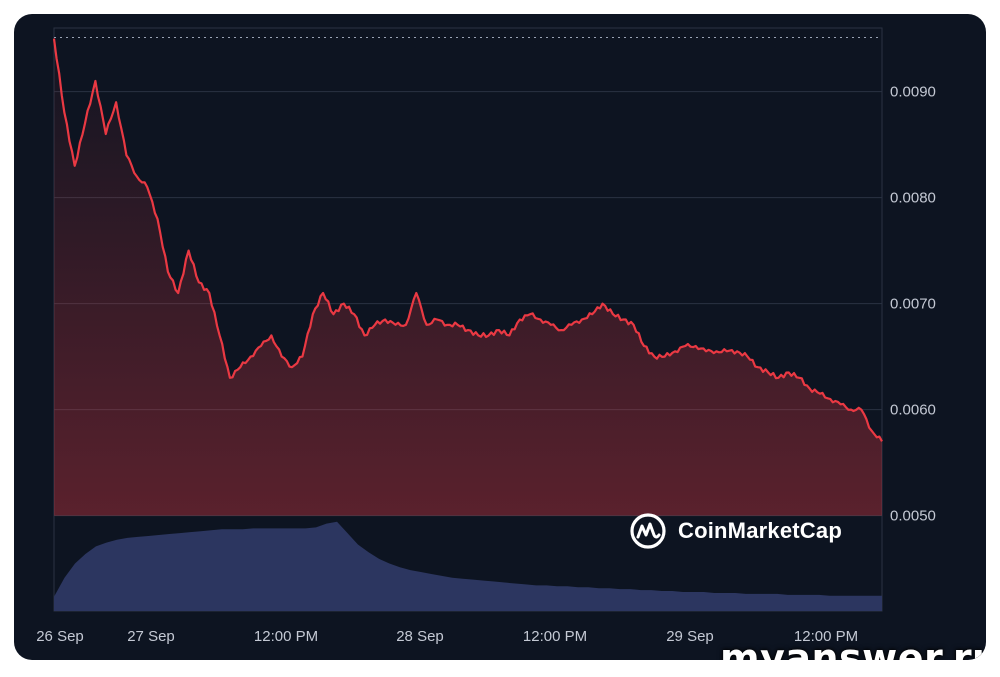  I want to click on y-tick-label: 0.0060, so click(913, 410).